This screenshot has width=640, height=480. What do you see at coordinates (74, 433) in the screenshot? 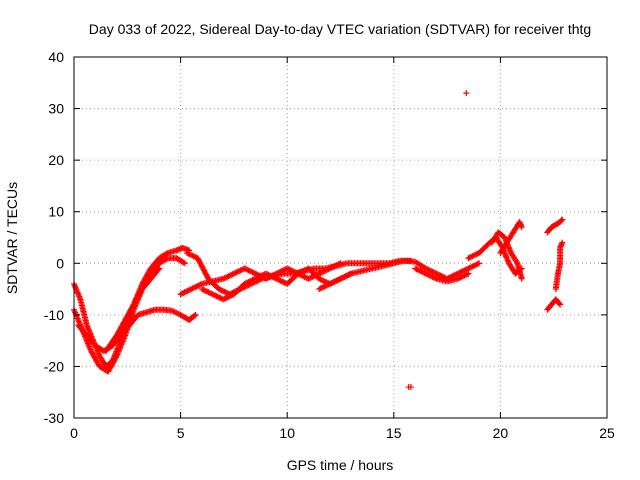
I see `x-tick-label: 0` at bounding box center [74, 433].